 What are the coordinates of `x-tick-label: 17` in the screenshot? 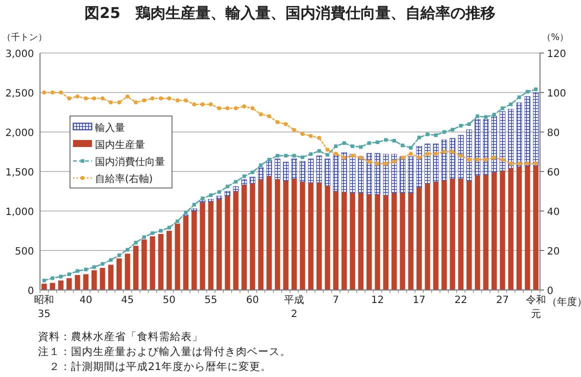 It's located at (419, 301).